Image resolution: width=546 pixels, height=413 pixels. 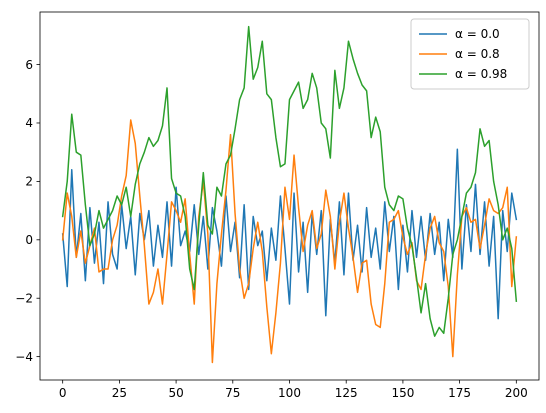 I want to click on legend-label: α = 0.98, so click(x=481, y=74).